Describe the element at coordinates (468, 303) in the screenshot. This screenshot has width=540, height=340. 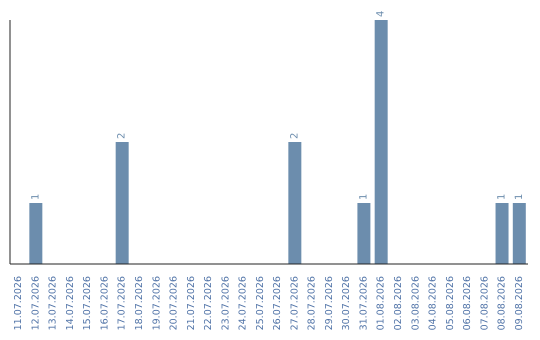
I see `x-tick-label: 06.08.2026` at that location.